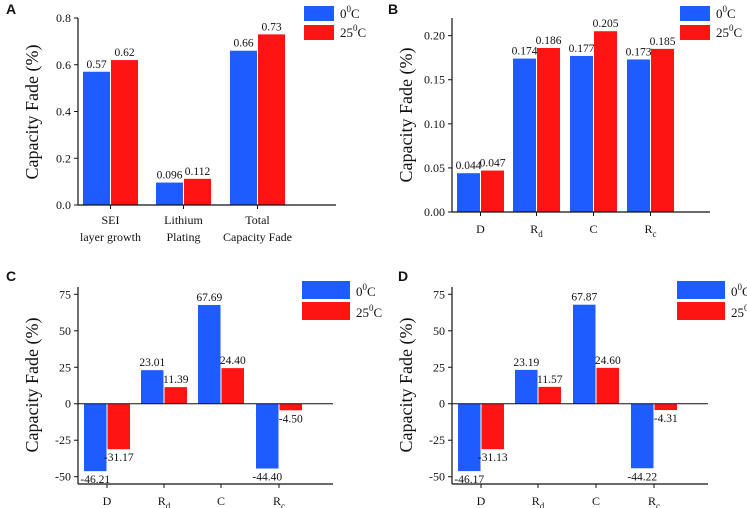 This screenshot has height=508, width=747. I want to click on panel-letter: A, so click(11, 9).